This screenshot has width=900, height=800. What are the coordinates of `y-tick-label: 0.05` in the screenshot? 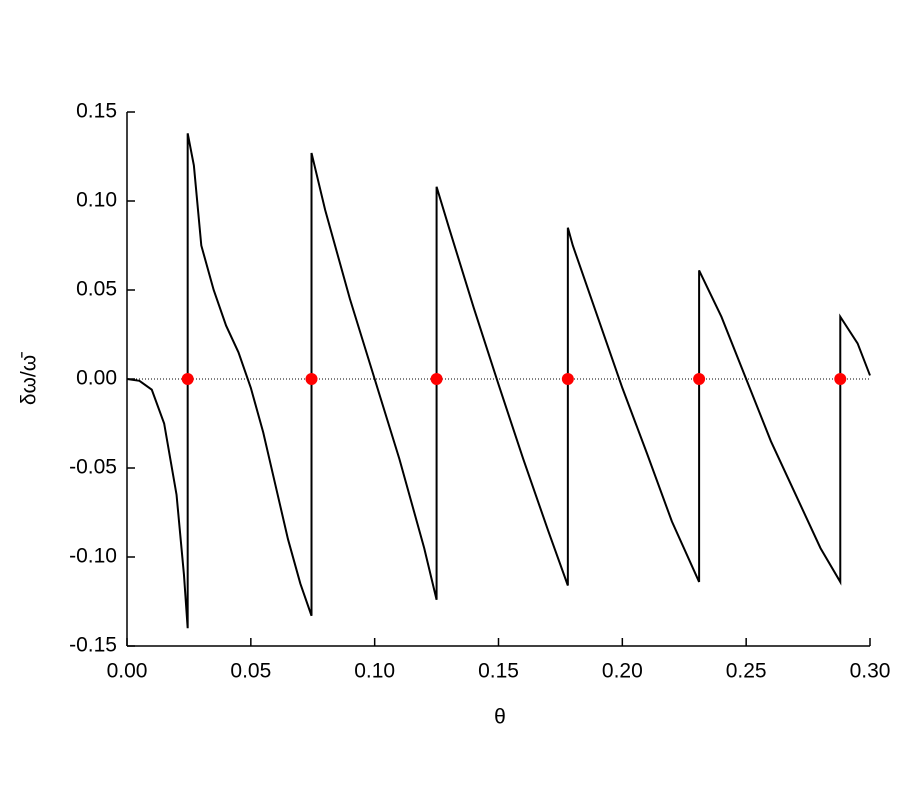 It's located at (96, 289).